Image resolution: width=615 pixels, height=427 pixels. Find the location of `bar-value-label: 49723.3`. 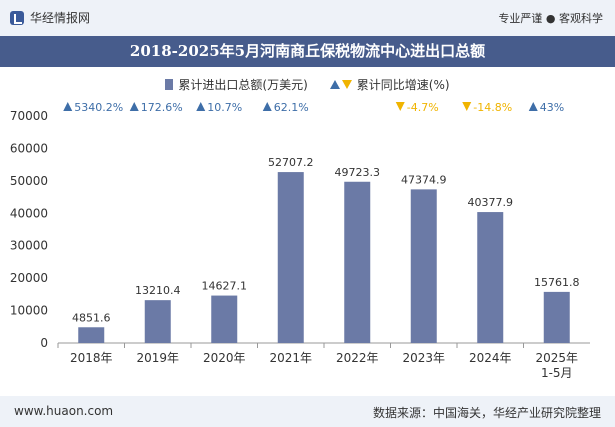

bar-value-label: 49723.3 is located at coordinates (358, 172).